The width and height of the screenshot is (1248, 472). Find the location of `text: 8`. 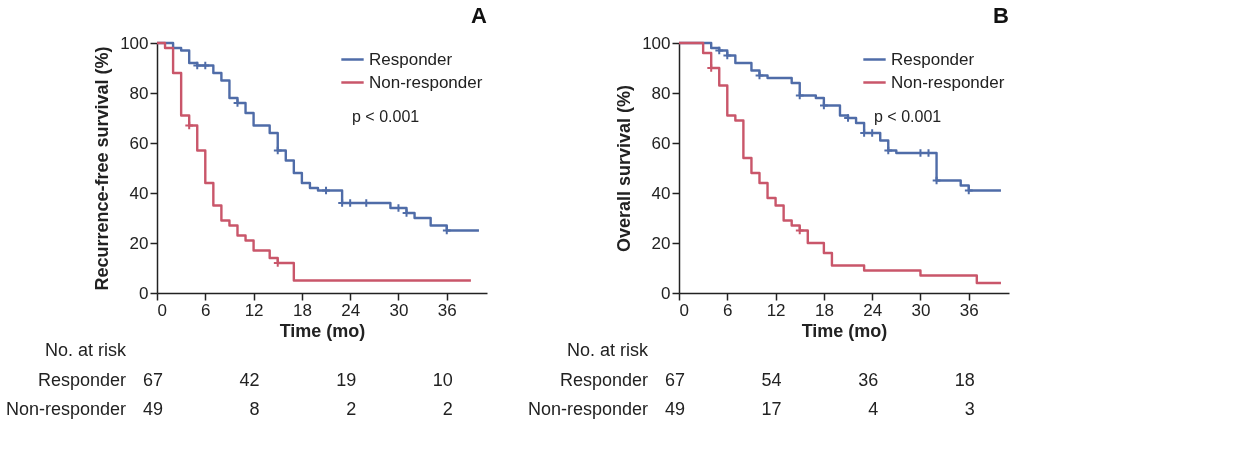

text: 8 is located at coordinates (254, 409).